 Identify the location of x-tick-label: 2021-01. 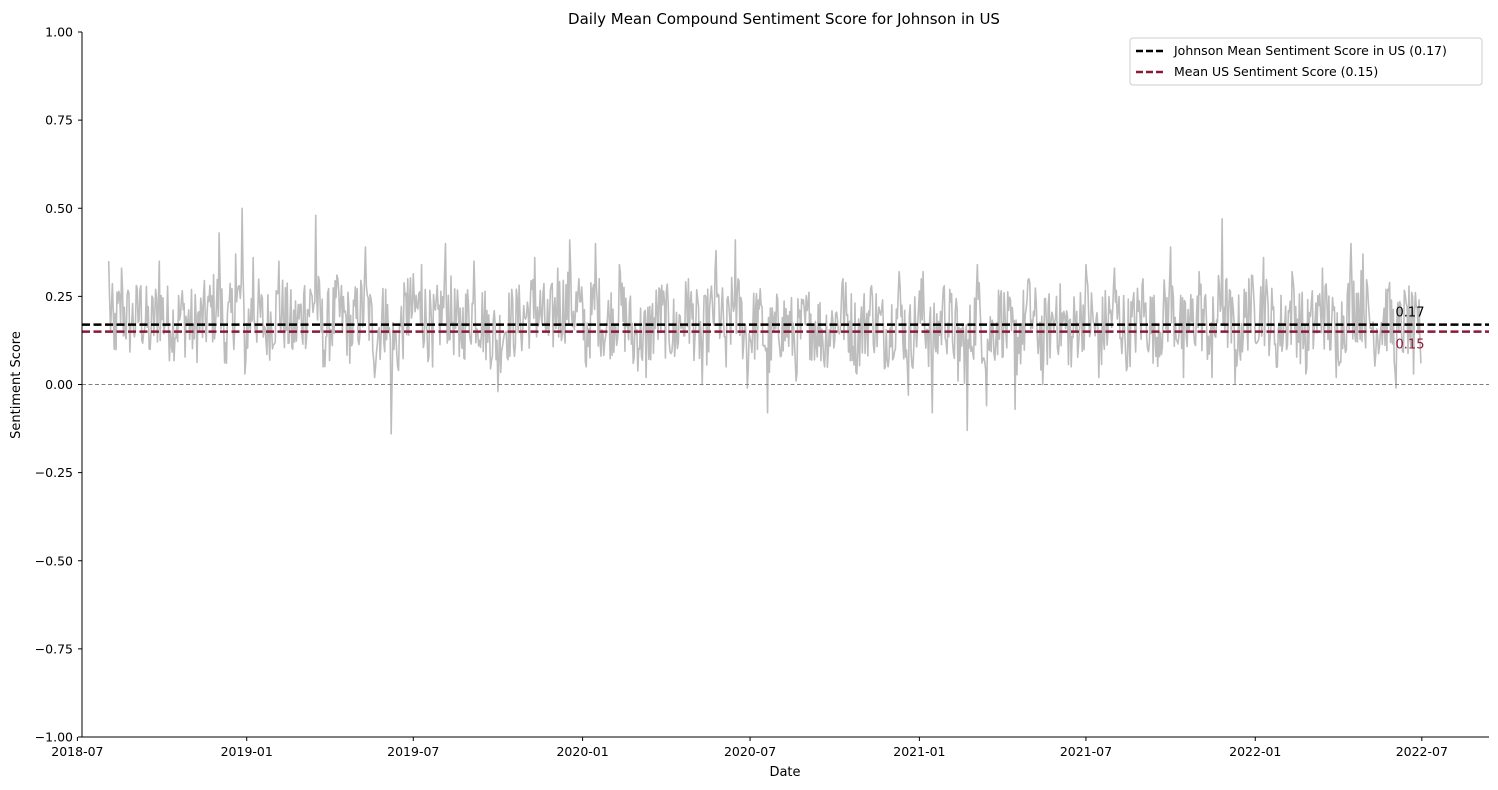
(919, 751).